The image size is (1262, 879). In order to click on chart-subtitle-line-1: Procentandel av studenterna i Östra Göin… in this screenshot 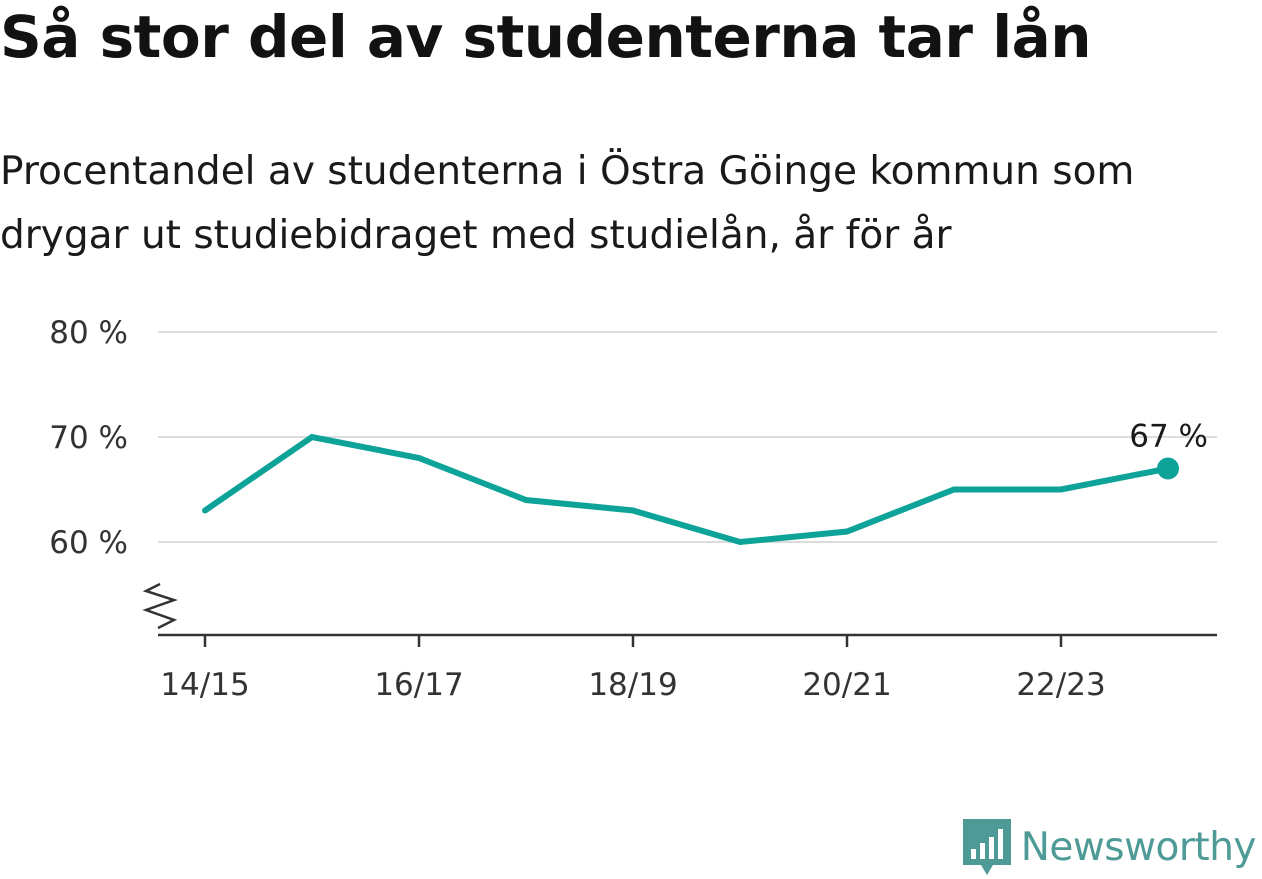, I will do `click(567, 171)`.